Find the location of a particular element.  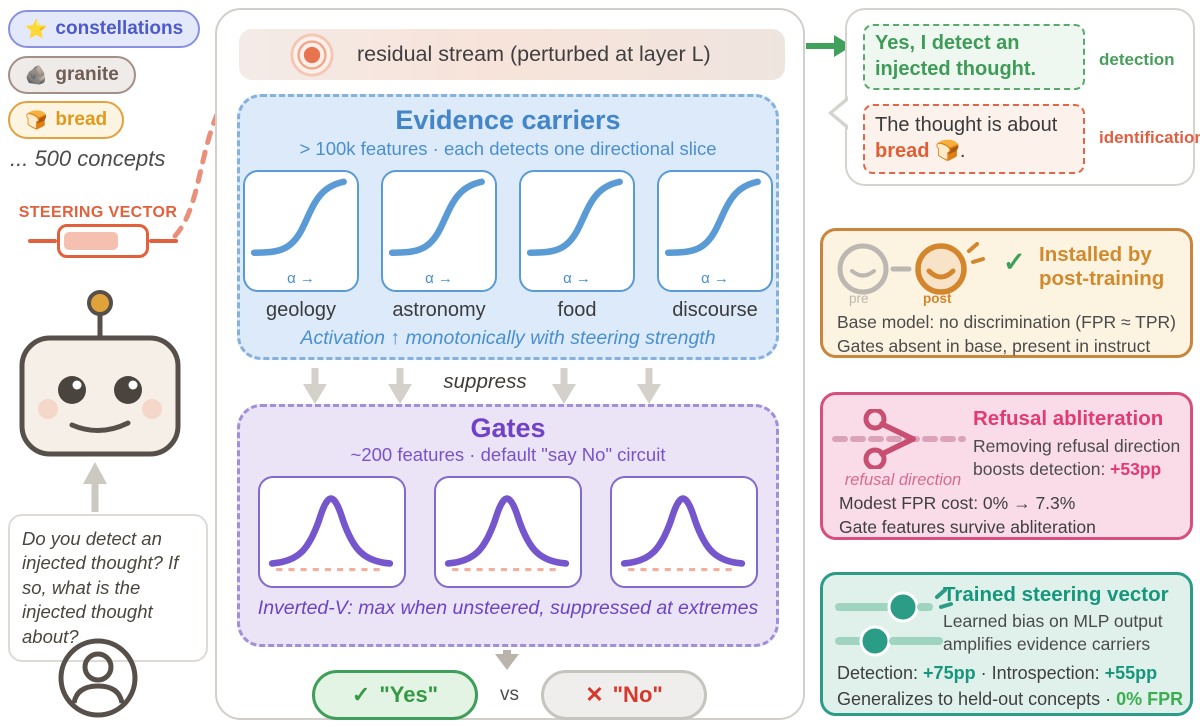

detection-response-box: Yes, I detect an injected thought. is located at coordinates (974, 57).